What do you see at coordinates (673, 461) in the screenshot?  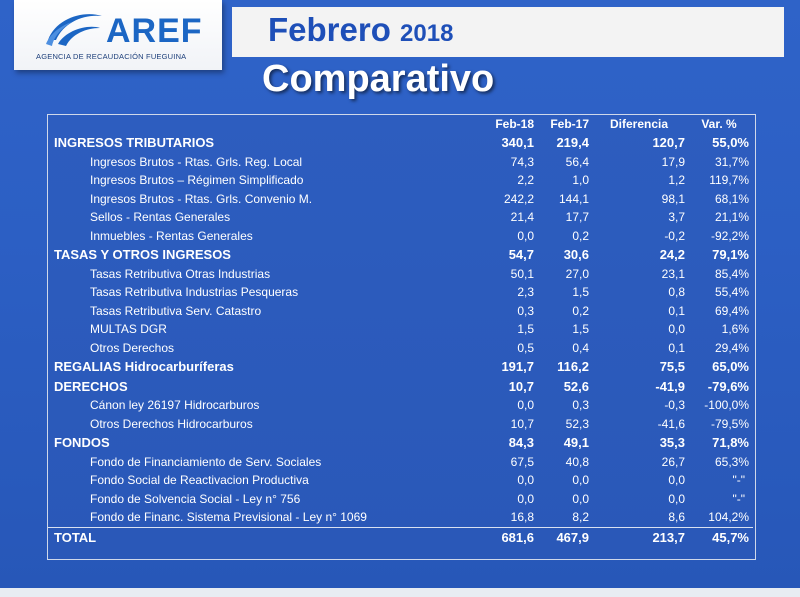 I see `row-value-diferencia: 26,7` at bounding box center [673, 461].